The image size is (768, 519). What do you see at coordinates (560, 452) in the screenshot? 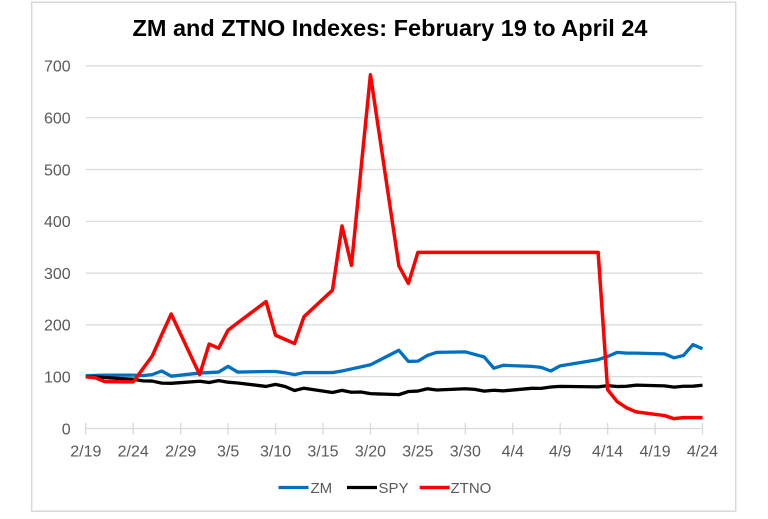
I see `svg-text: 4/9` at bounding box center [560, 452].